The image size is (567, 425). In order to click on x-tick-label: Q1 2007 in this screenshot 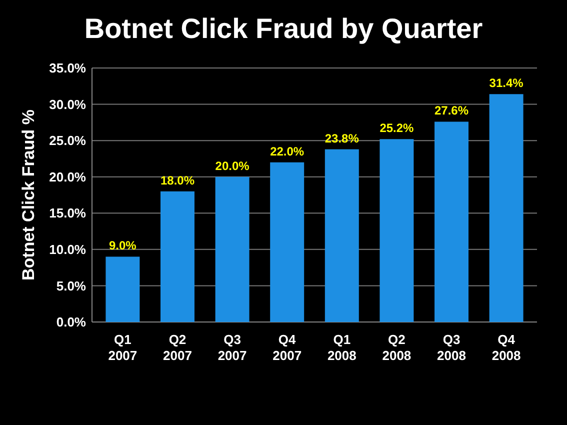, I will do `click(123, 347)`.